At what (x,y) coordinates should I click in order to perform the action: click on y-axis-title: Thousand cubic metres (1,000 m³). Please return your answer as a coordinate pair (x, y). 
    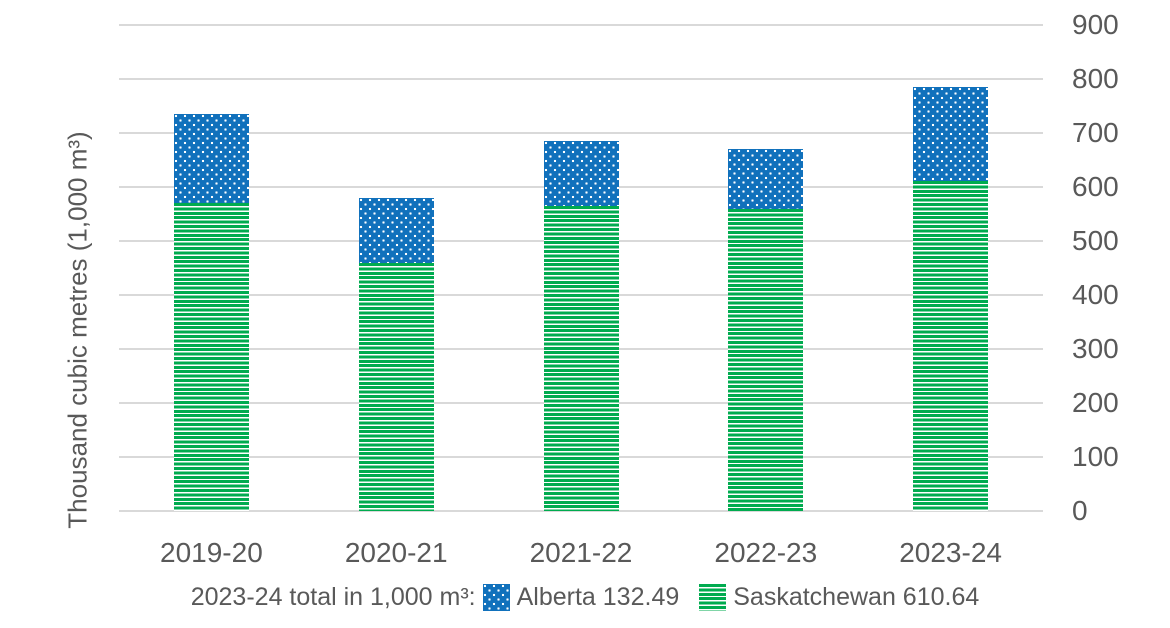
    Looking at the image, I should click on (77, 330).